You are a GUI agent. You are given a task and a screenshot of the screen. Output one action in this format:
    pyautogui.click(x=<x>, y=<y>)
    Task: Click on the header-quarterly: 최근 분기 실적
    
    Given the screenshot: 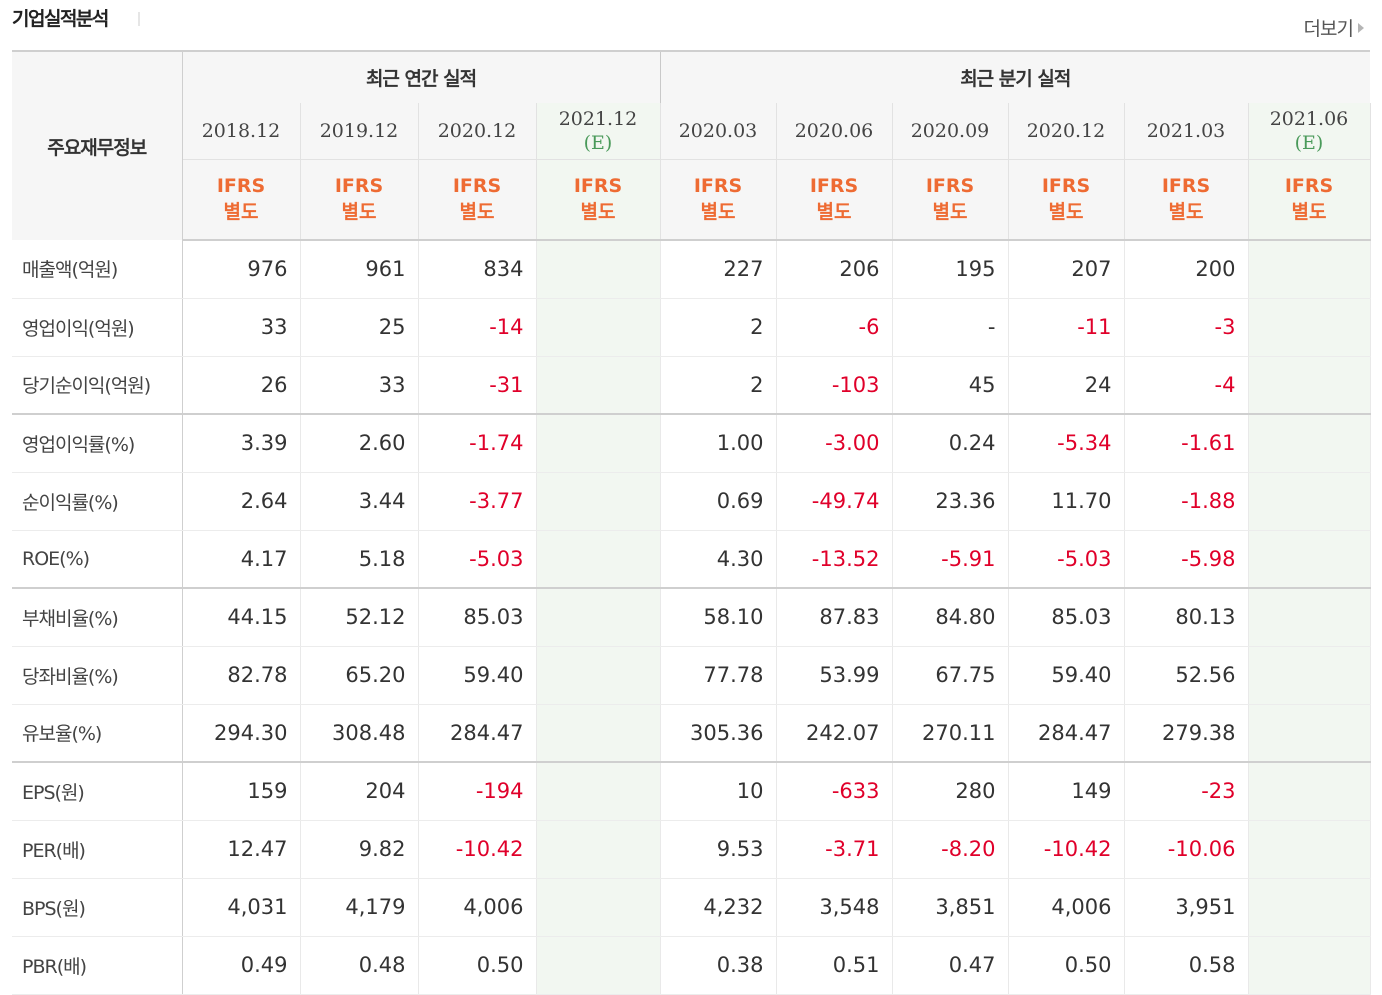 What is the action you would take?
    pyautogui.click(x=1014, y=77)
    